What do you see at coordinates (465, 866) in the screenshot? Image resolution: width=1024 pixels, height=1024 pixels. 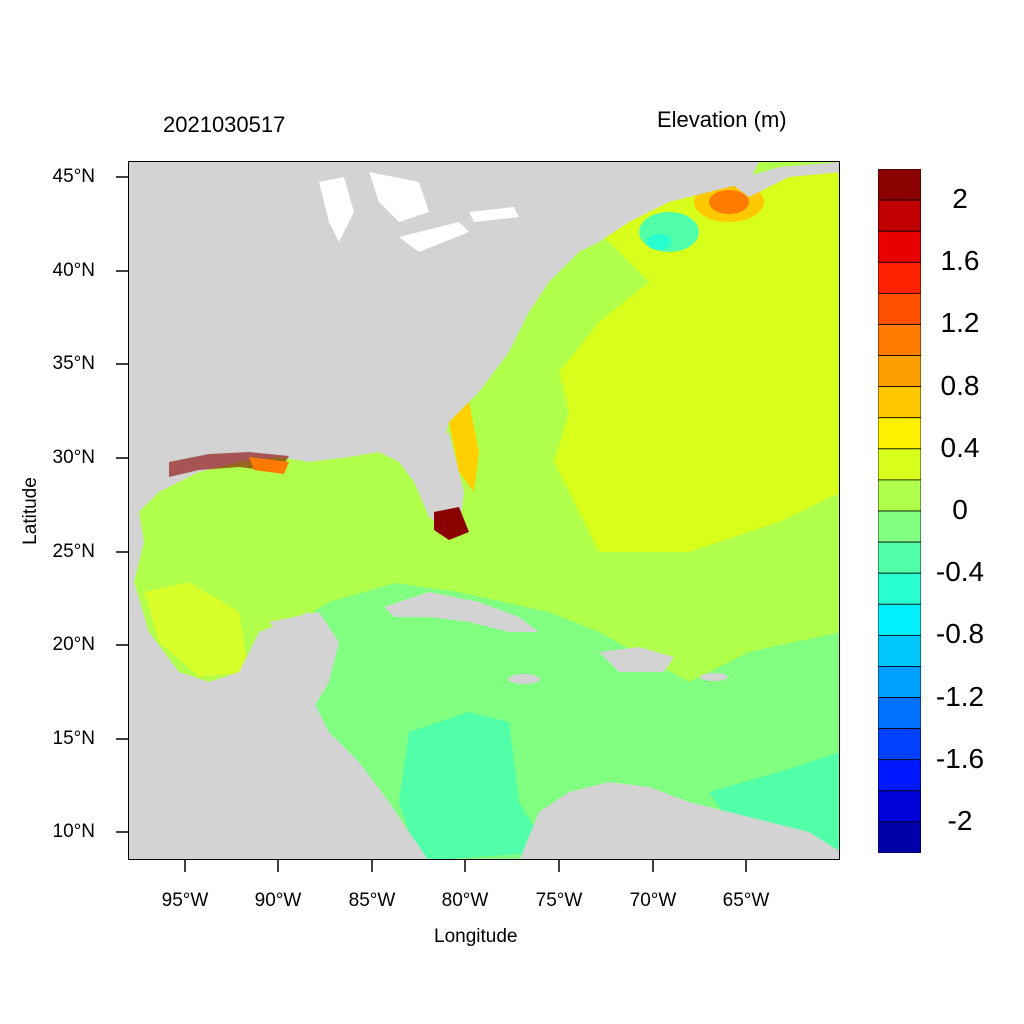 I see `lon-tick-marks` at bounding box center [465, 866].